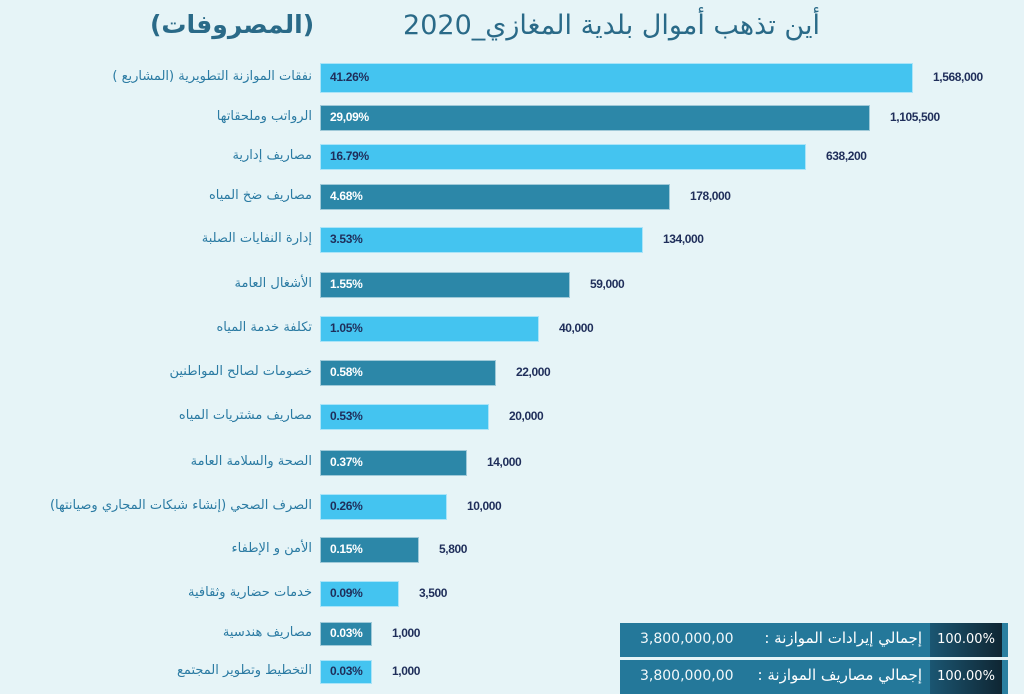 The height and width of the screenshot is (694, 1024). What do you see at coordinates (212, 76) in the screenshot?
I see `category-label: نفقات الموازنة التطويرية (المشاريع )` at bounding box center [212, 76].